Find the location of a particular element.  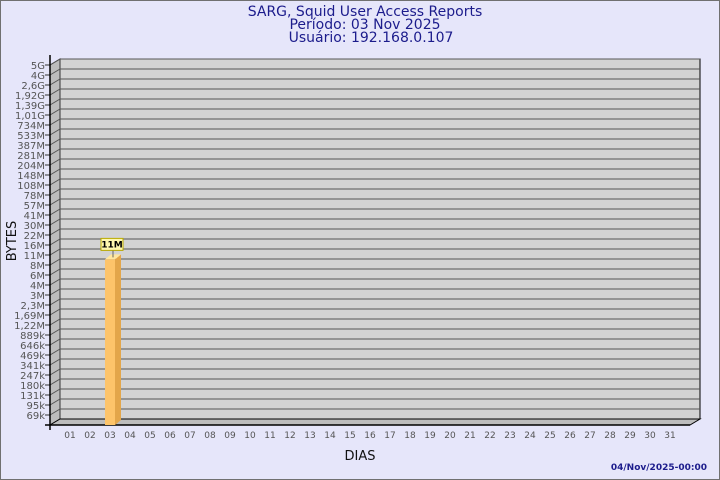

x-tick-label: 22 is located at coordinates (489, 436).